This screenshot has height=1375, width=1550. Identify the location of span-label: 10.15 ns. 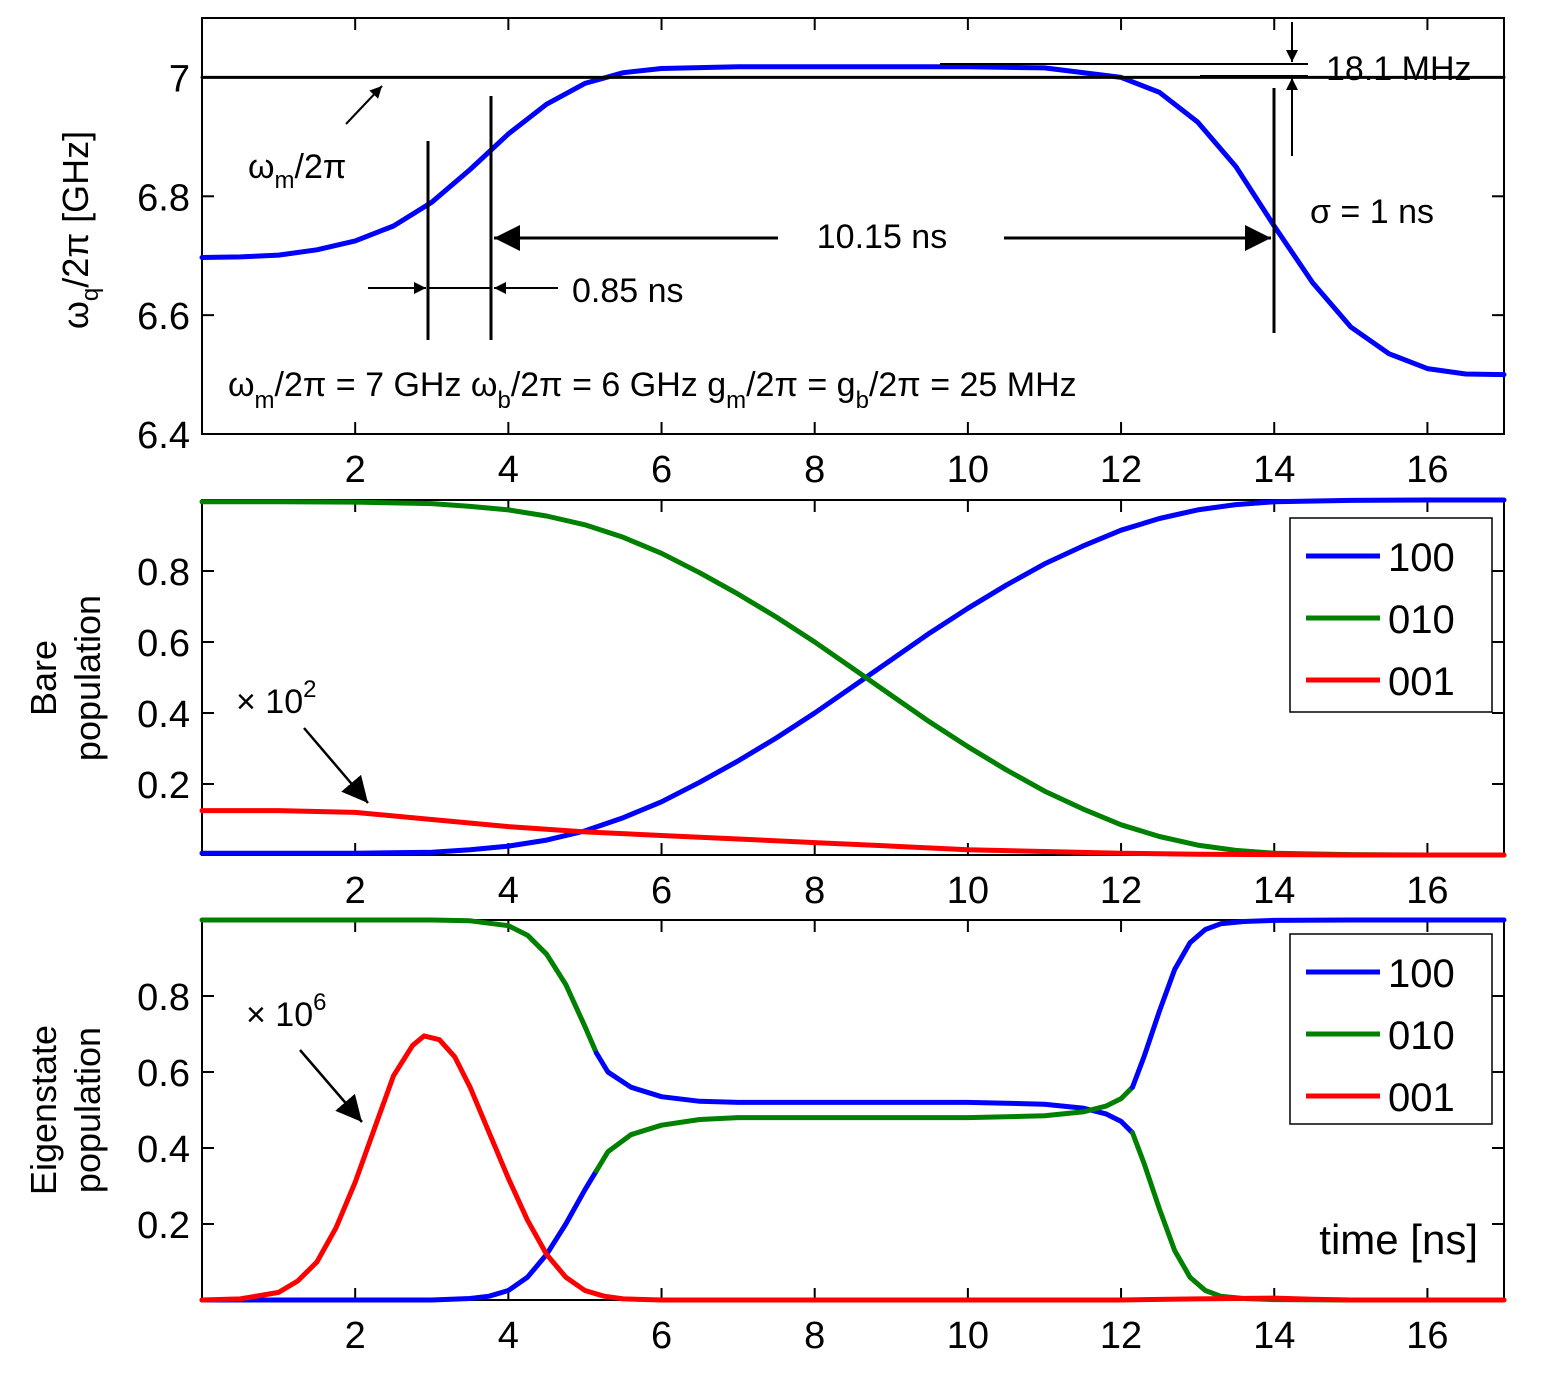
(882, 237).